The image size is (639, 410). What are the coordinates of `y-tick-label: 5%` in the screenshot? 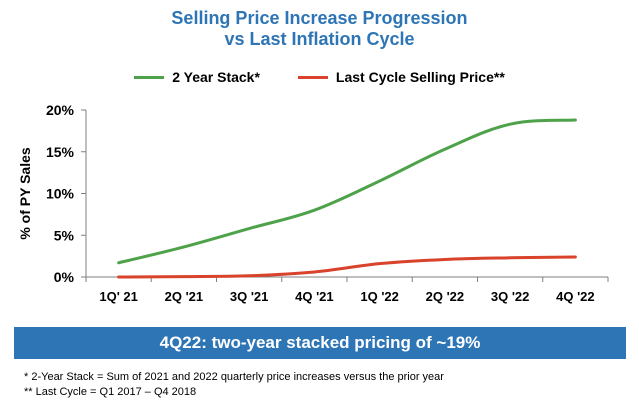 It's located at (64, 235).